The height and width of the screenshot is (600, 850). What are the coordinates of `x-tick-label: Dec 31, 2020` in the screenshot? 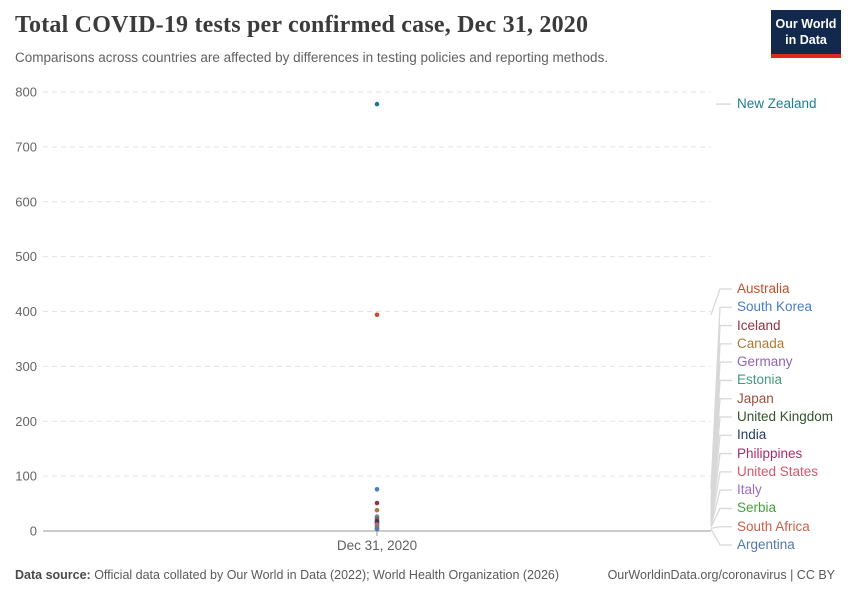 It's located at (377, 545).